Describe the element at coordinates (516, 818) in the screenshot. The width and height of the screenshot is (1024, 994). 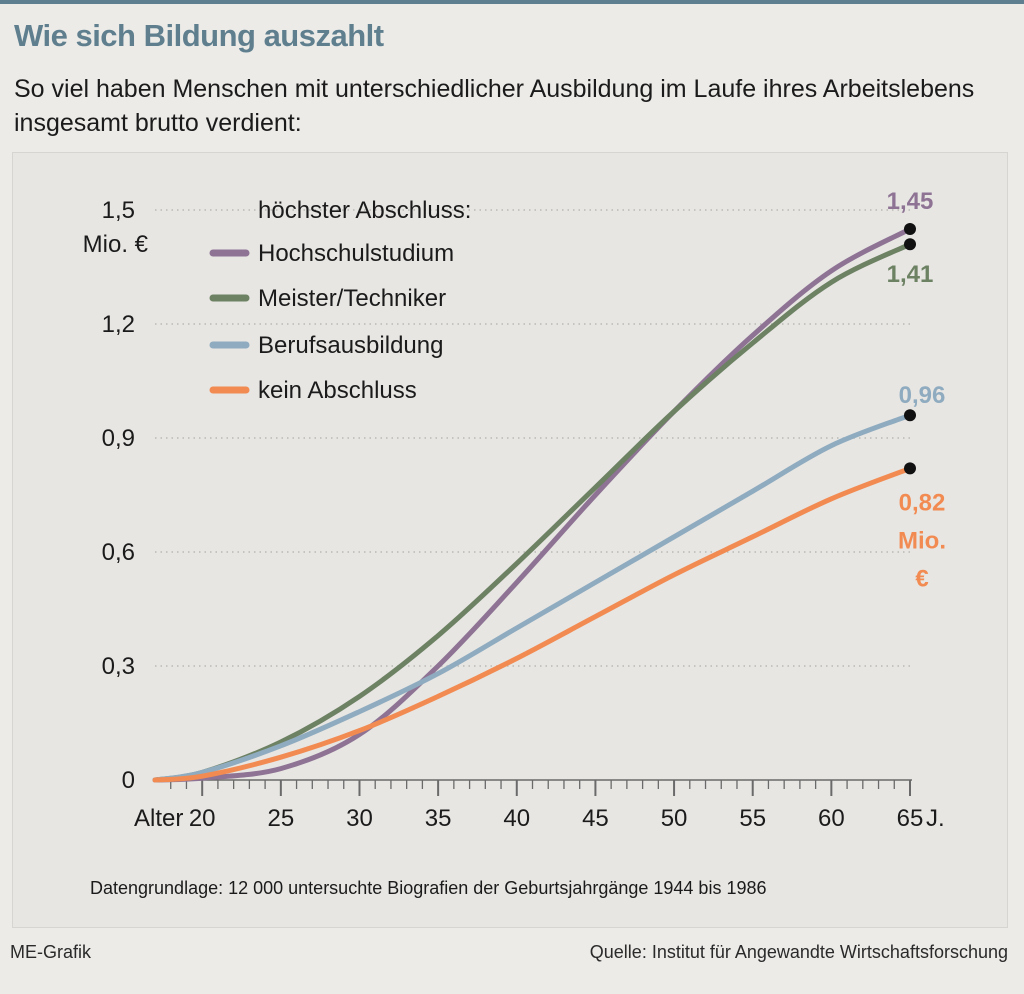
I see `x-tick-label: 40` at that location.